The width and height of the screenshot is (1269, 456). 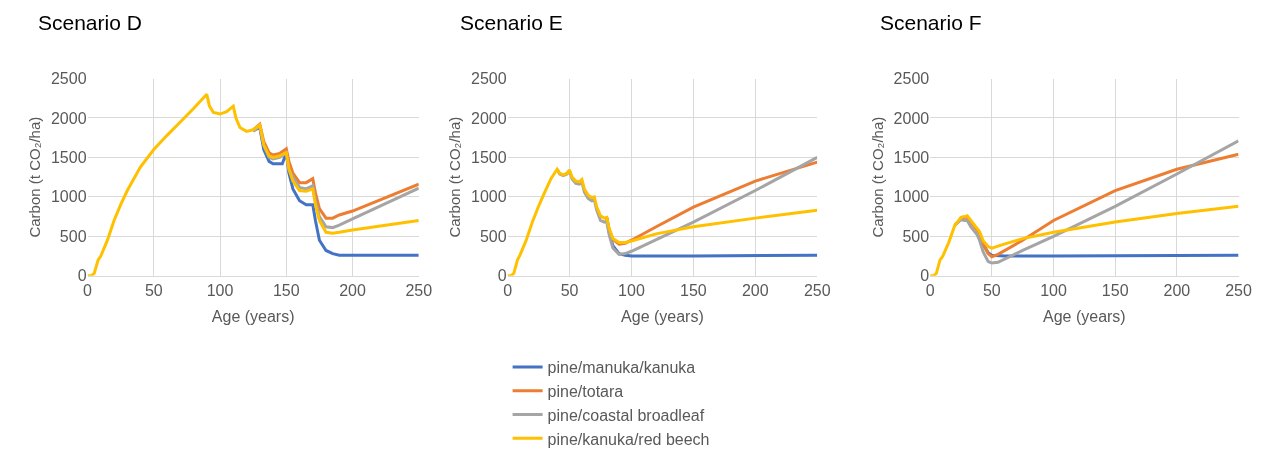 I want to click on chart-title: Scenario E, so click(x=511, y=22).